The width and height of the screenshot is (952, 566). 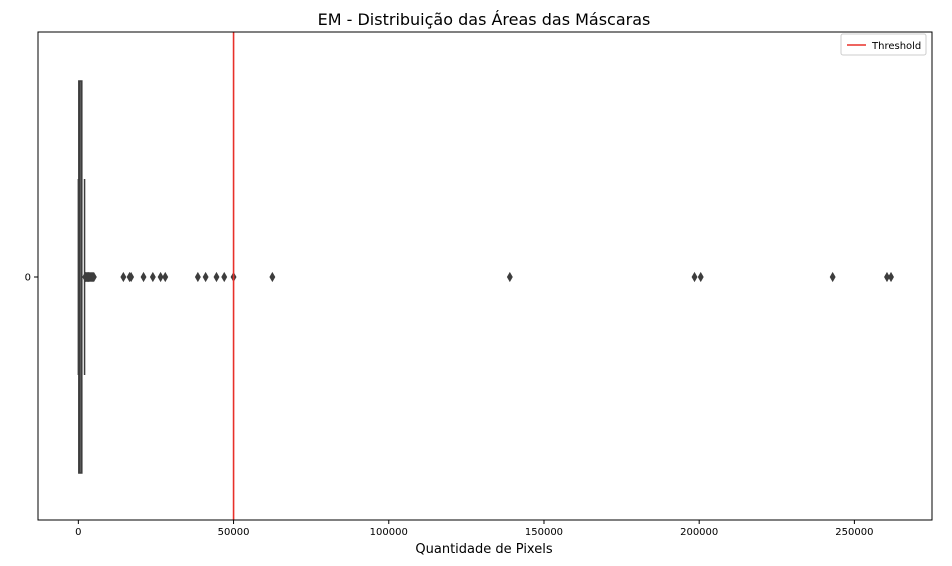 I want to click on x-axis-label: Quantidade de Pixels, so click(x=483, y=549).